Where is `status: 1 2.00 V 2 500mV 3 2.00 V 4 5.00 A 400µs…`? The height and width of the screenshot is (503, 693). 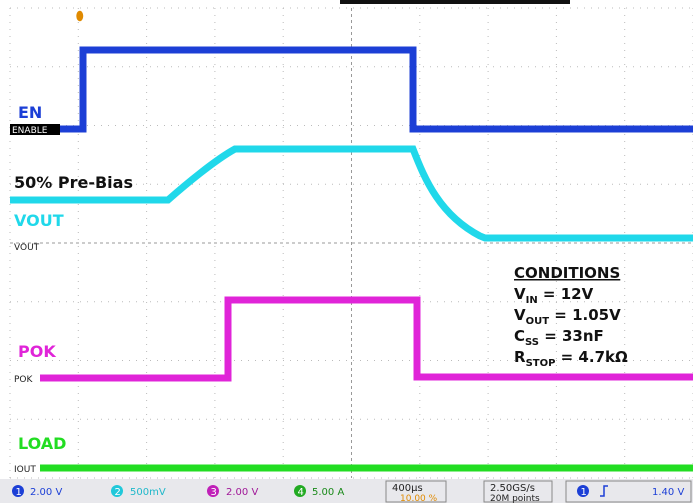 status: 1 2.00 V 2 500mV 3 2.00 V 4 5.00 A 400µs… is located at coordinates (352, 491).